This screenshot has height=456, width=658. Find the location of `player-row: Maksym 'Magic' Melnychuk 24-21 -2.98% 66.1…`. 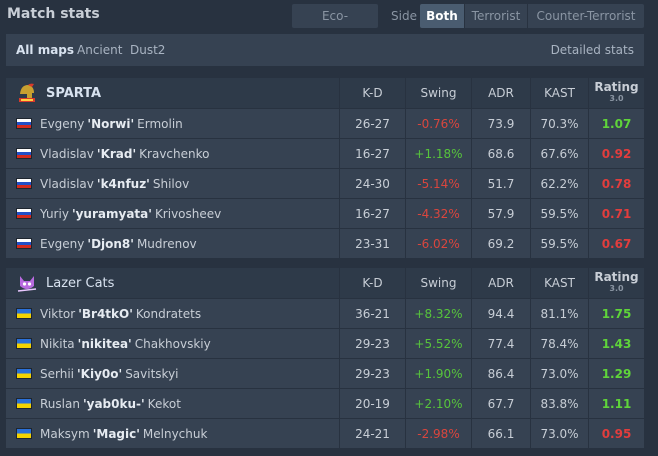

player-row: Maksym 'Magic' Melnychuk 24-21 -2.98% 66.1… is located at coordinates (325, 433).